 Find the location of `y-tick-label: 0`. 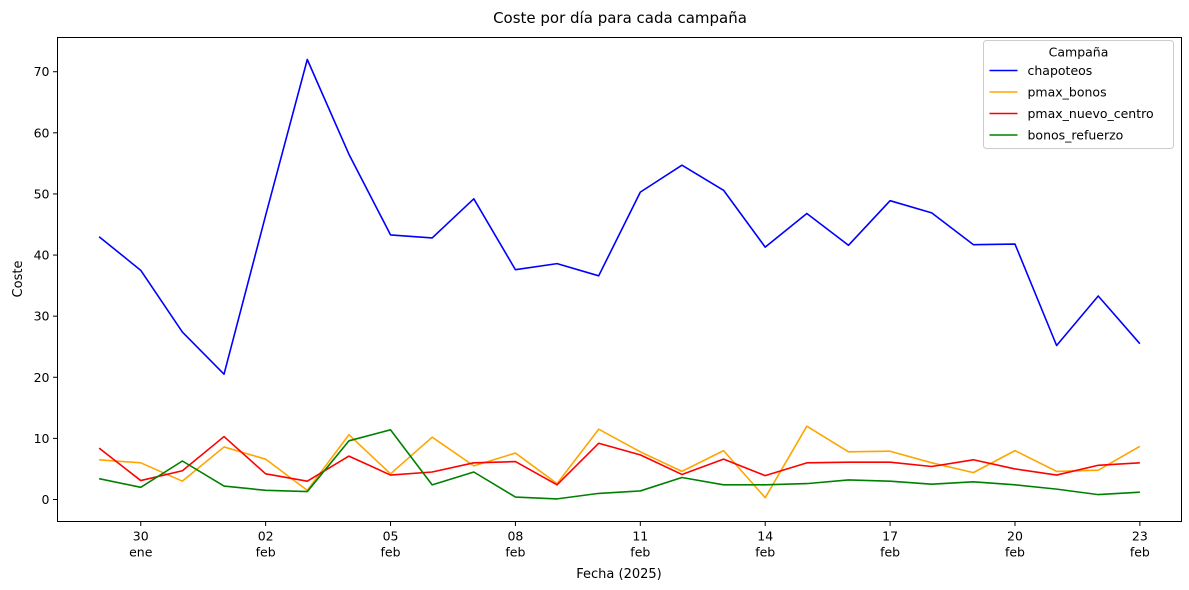

y-tick-label: 0 is located at coordinates (46, 499).